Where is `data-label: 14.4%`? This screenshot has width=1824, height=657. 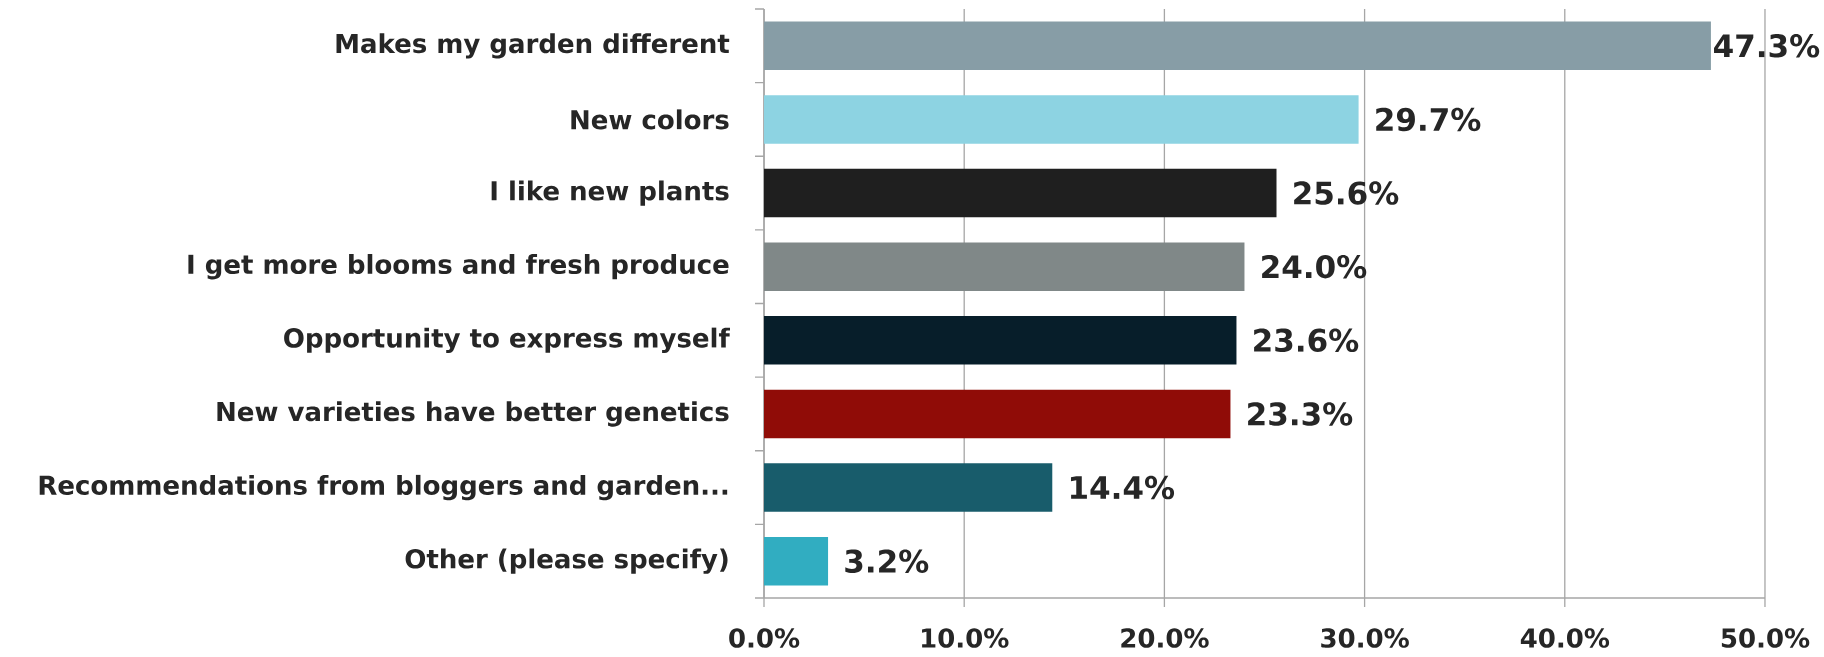 data-label: 14.4% is located at coordinates (1122, 487).